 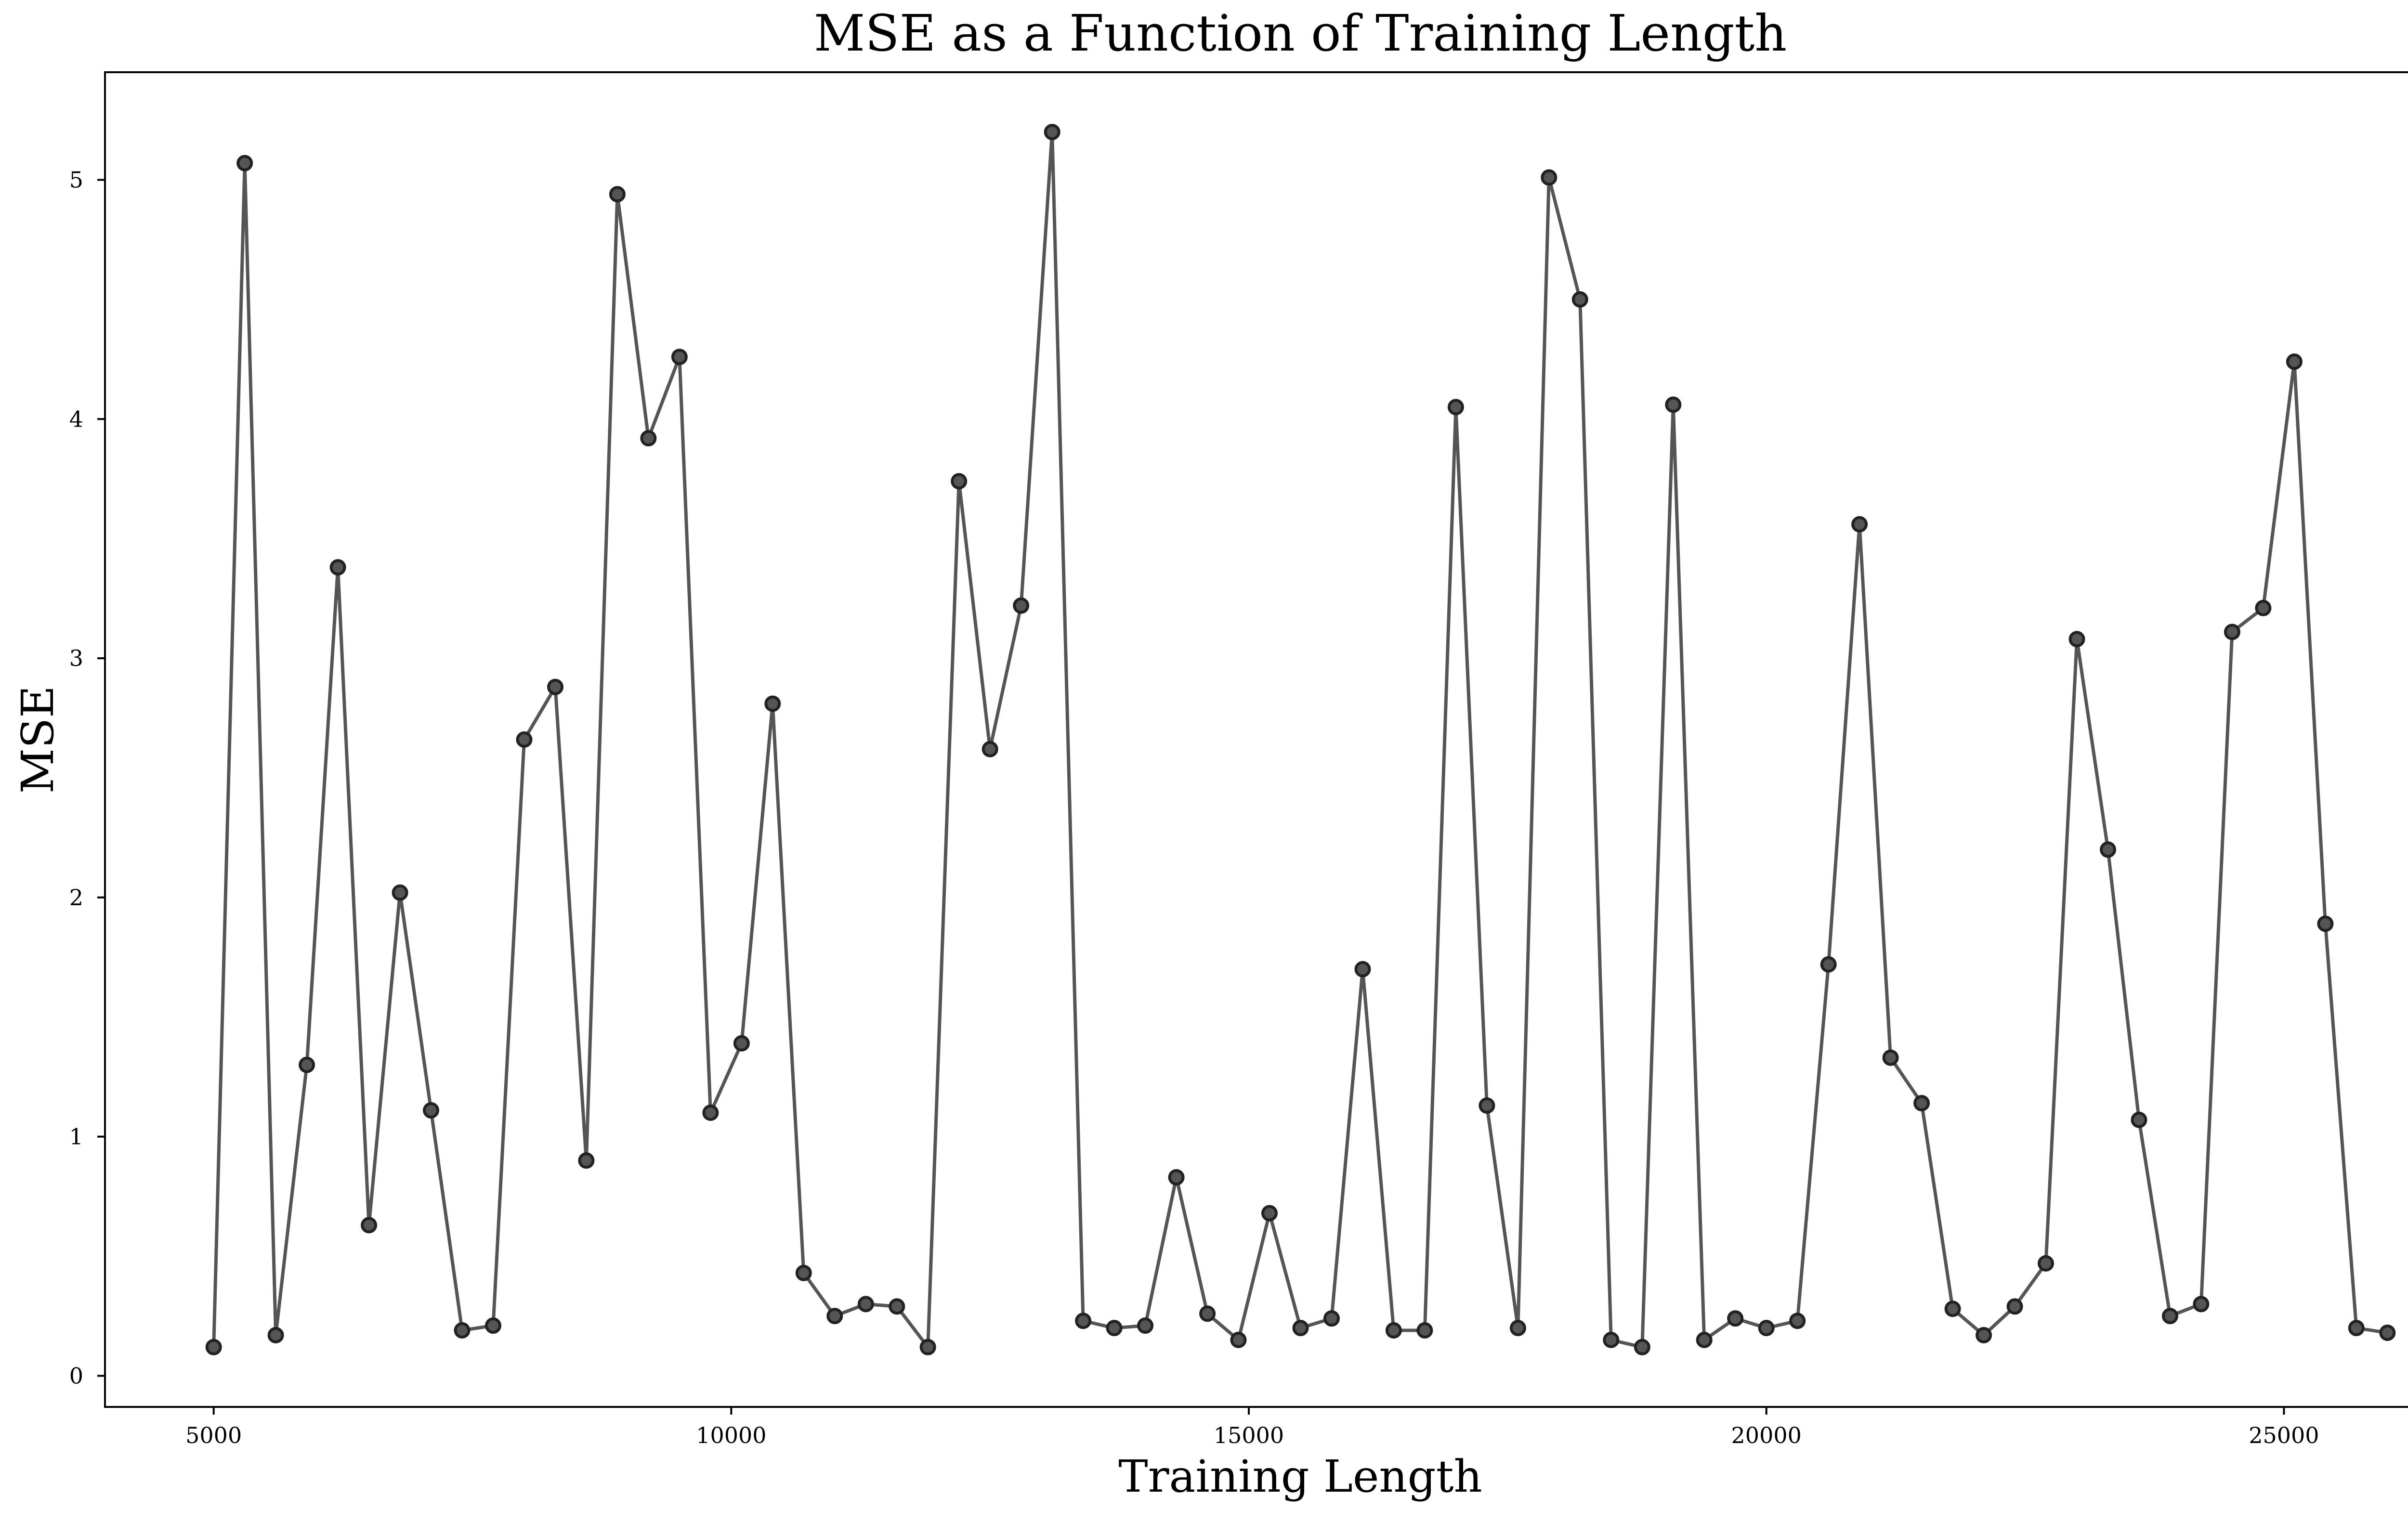 I want to click on x-tick-label: 25000, so click(x=2284, y=1435).